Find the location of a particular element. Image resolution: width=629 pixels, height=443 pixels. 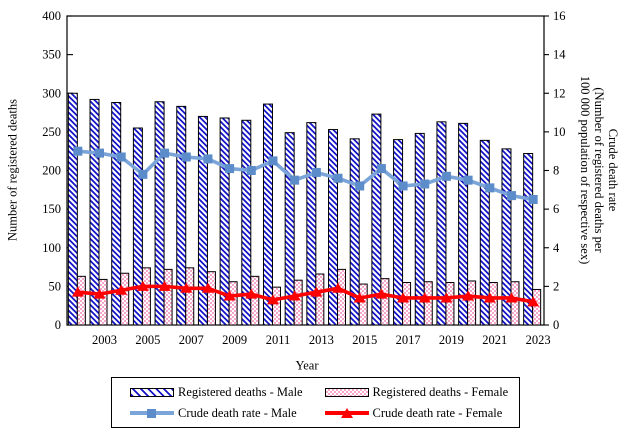

line-crude-death-rate-male is located at coordinates (305, 175).